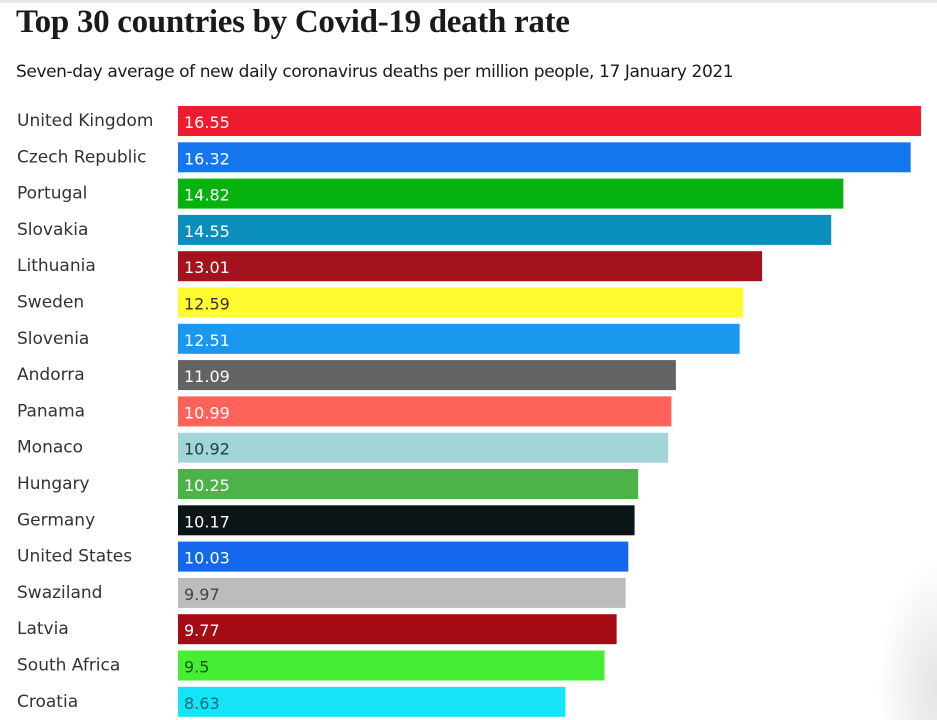 The image size is (937, 720). I want to click on value-label: 11.09, so click(207, 376).